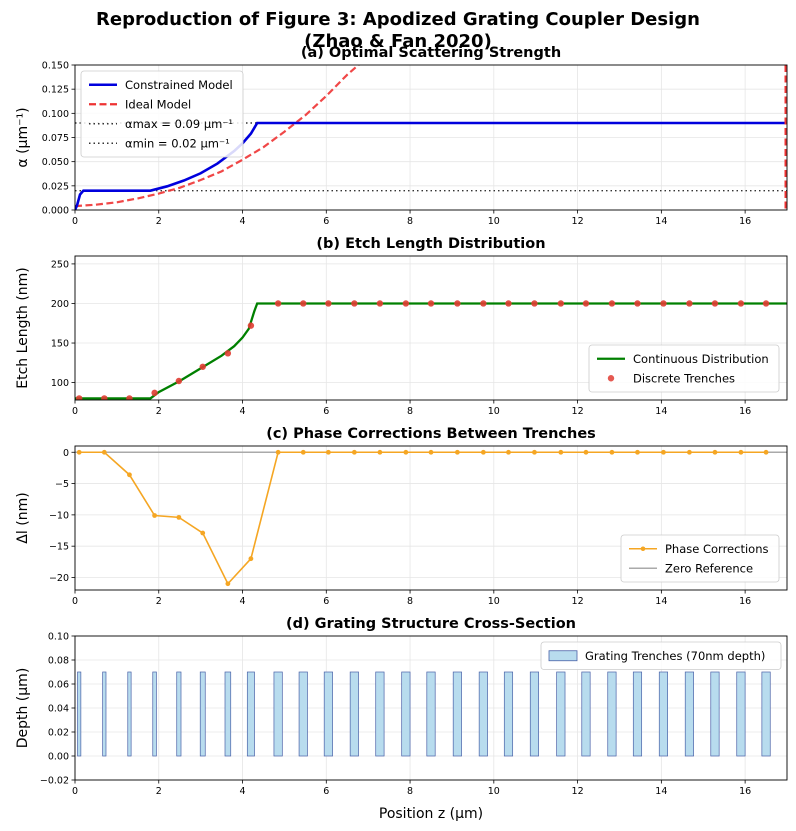 This screenshot has width=796, height=831. Describe the element at coordinates (177, 143) in the screenshot. I see `legend-label: αmin = 0.02 μm⁻¹` at that location.